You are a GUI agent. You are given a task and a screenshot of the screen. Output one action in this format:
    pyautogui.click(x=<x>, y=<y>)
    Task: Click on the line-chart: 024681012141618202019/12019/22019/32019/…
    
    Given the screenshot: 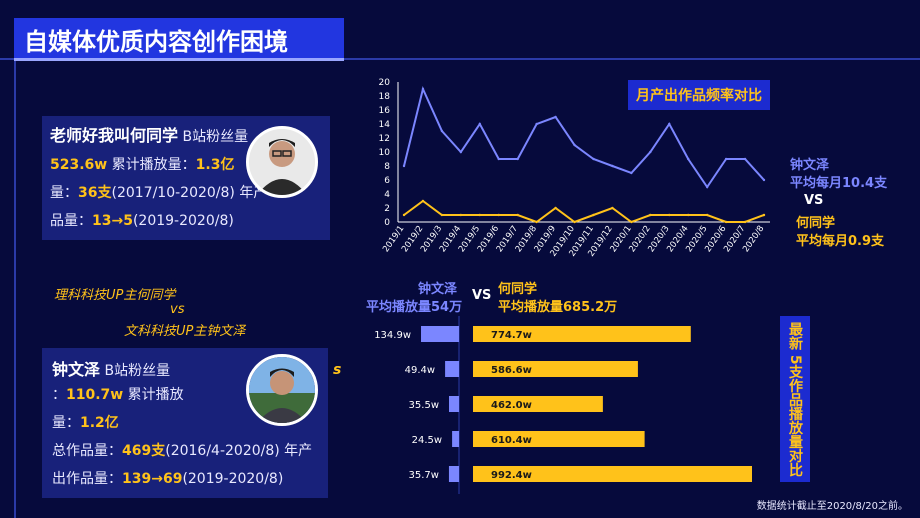 What is the action you would take?
    pyautogui.click(x=574, y=168)
    